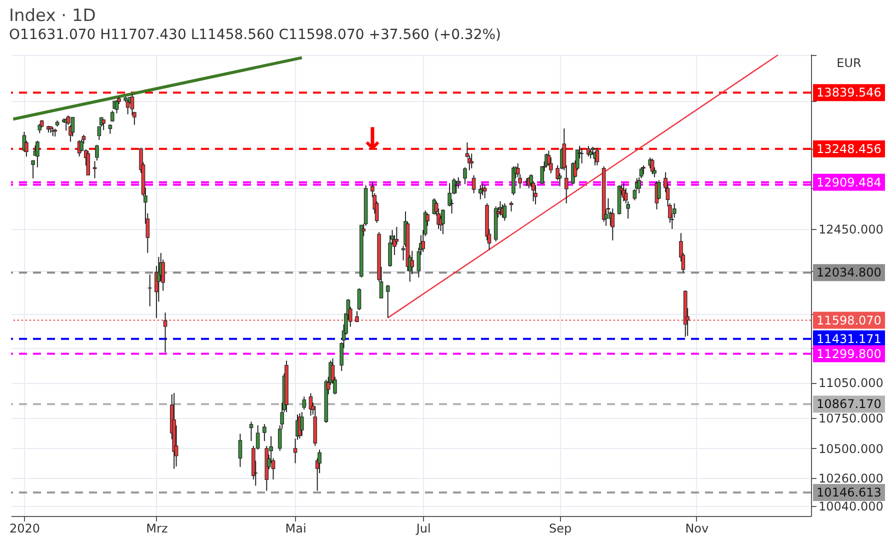  What do you see at coordinates (849, 339) in the screenshot?
I see `ref-line-label: 11431.171` at bounding box center [849, 339].